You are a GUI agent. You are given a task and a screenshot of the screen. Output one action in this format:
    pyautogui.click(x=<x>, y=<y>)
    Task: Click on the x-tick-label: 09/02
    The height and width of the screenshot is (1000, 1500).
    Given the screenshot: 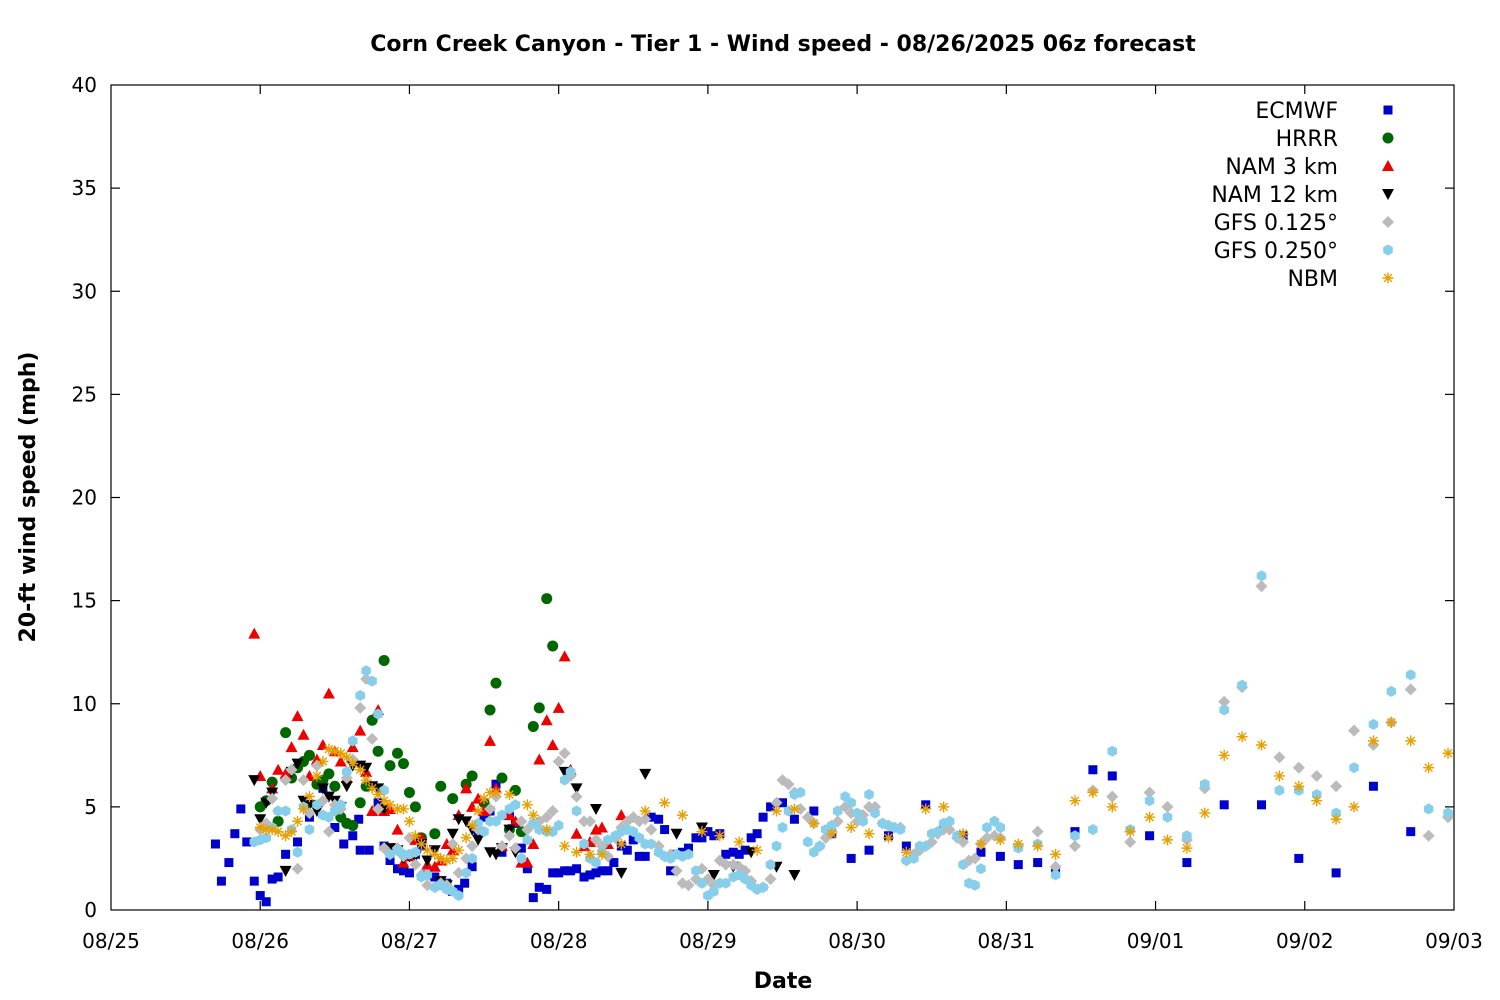 What is the action you would take?
    pyautogui.click(x=1305, y=941)
    